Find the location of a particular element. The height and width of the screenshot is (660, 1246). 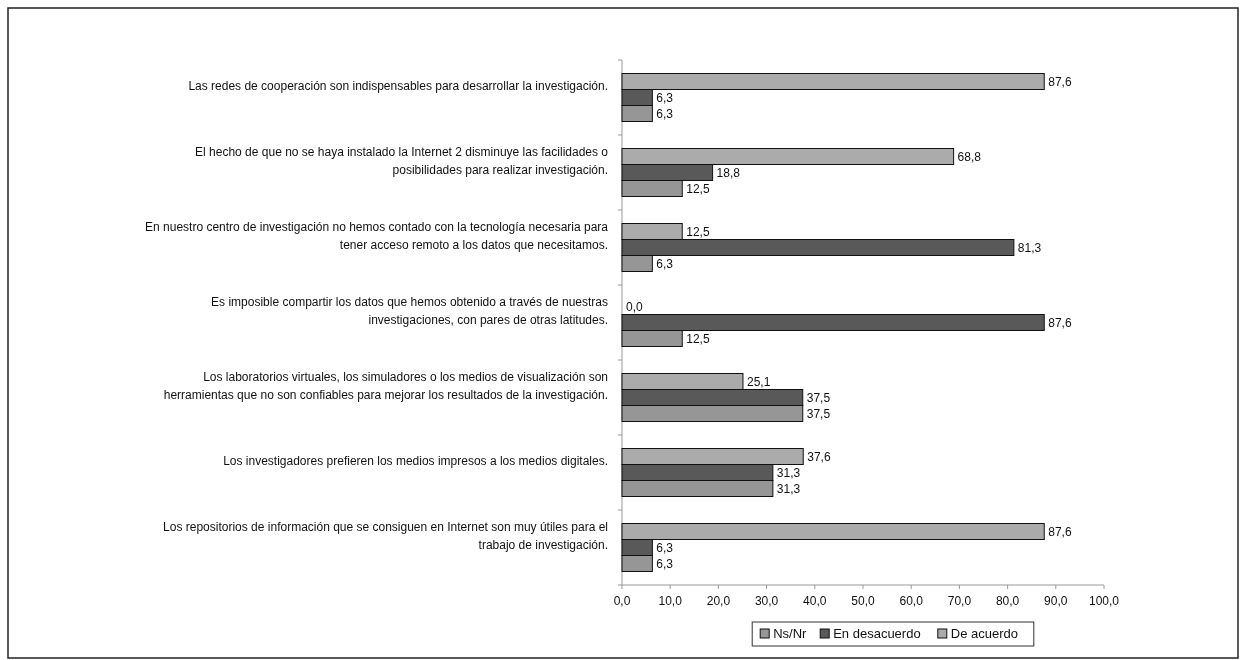

data-label: 25,1 is located at coordinates (758, 381).